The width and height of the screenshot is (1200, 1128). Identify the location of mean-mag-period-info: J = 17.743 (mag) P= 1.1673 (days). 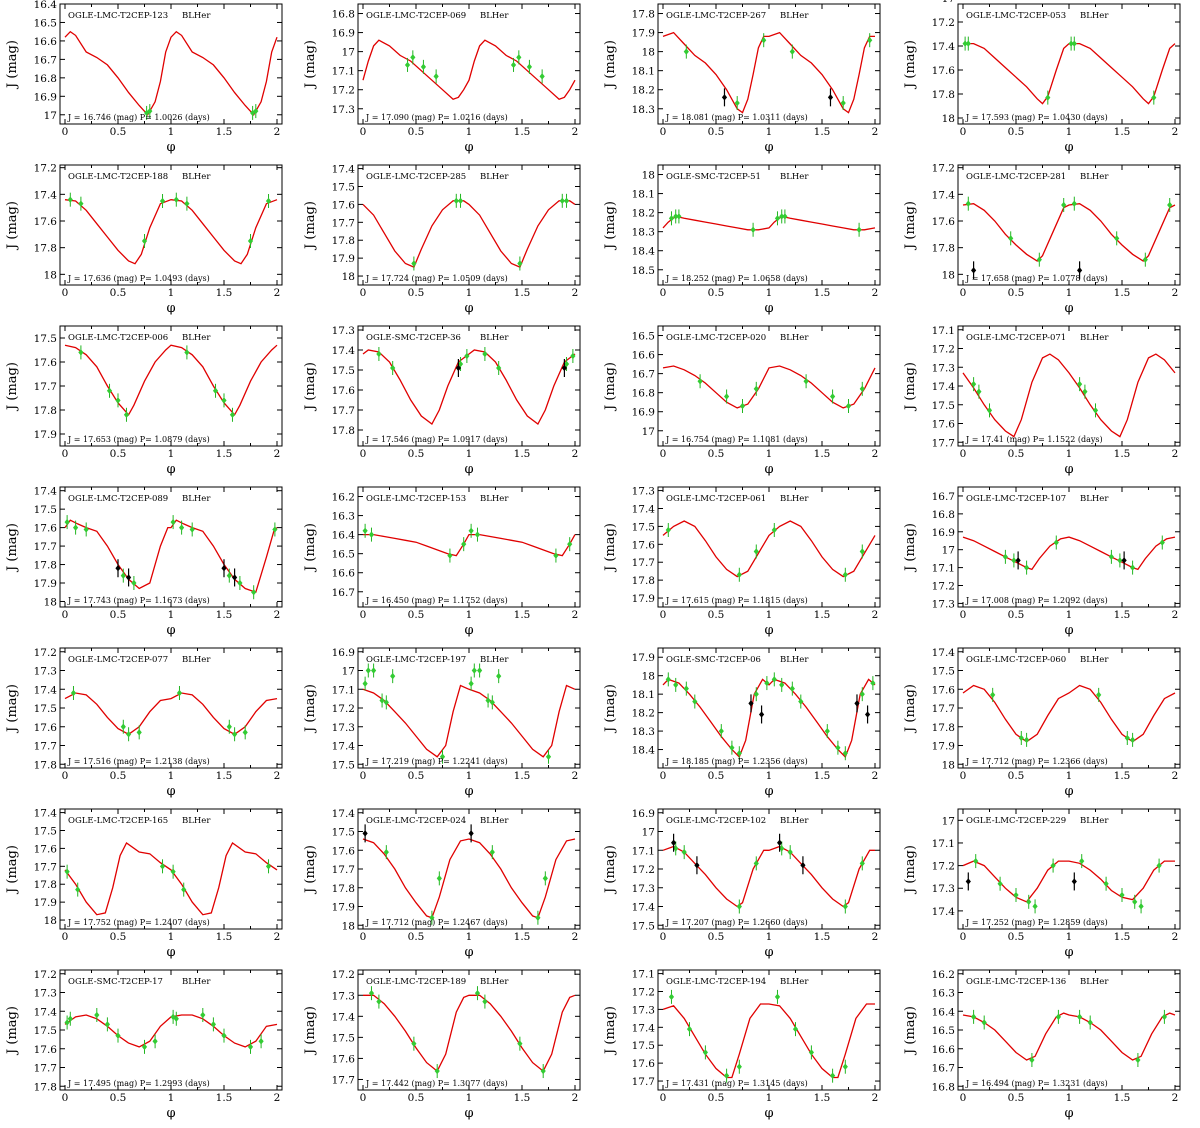
(138, 600).